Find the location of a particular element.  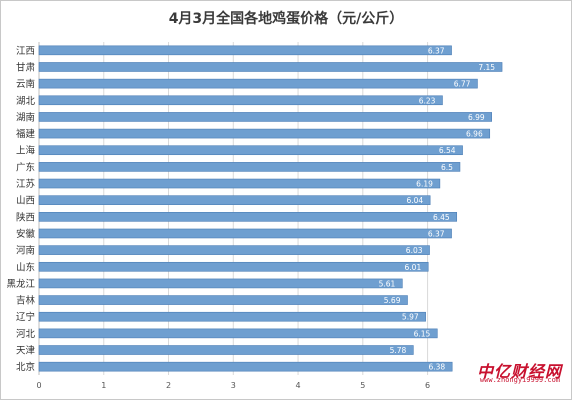

data-label: 6.99 is located at coordinates (476, 117).